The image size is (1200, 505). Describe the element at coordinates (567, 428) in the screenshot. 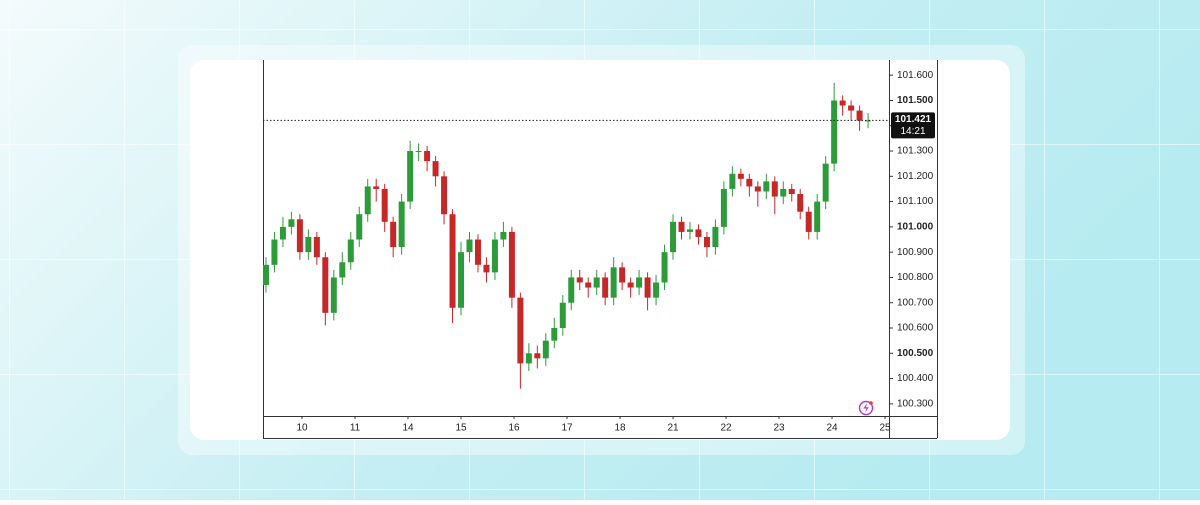

I see `x-tick-label: 17` at that location.